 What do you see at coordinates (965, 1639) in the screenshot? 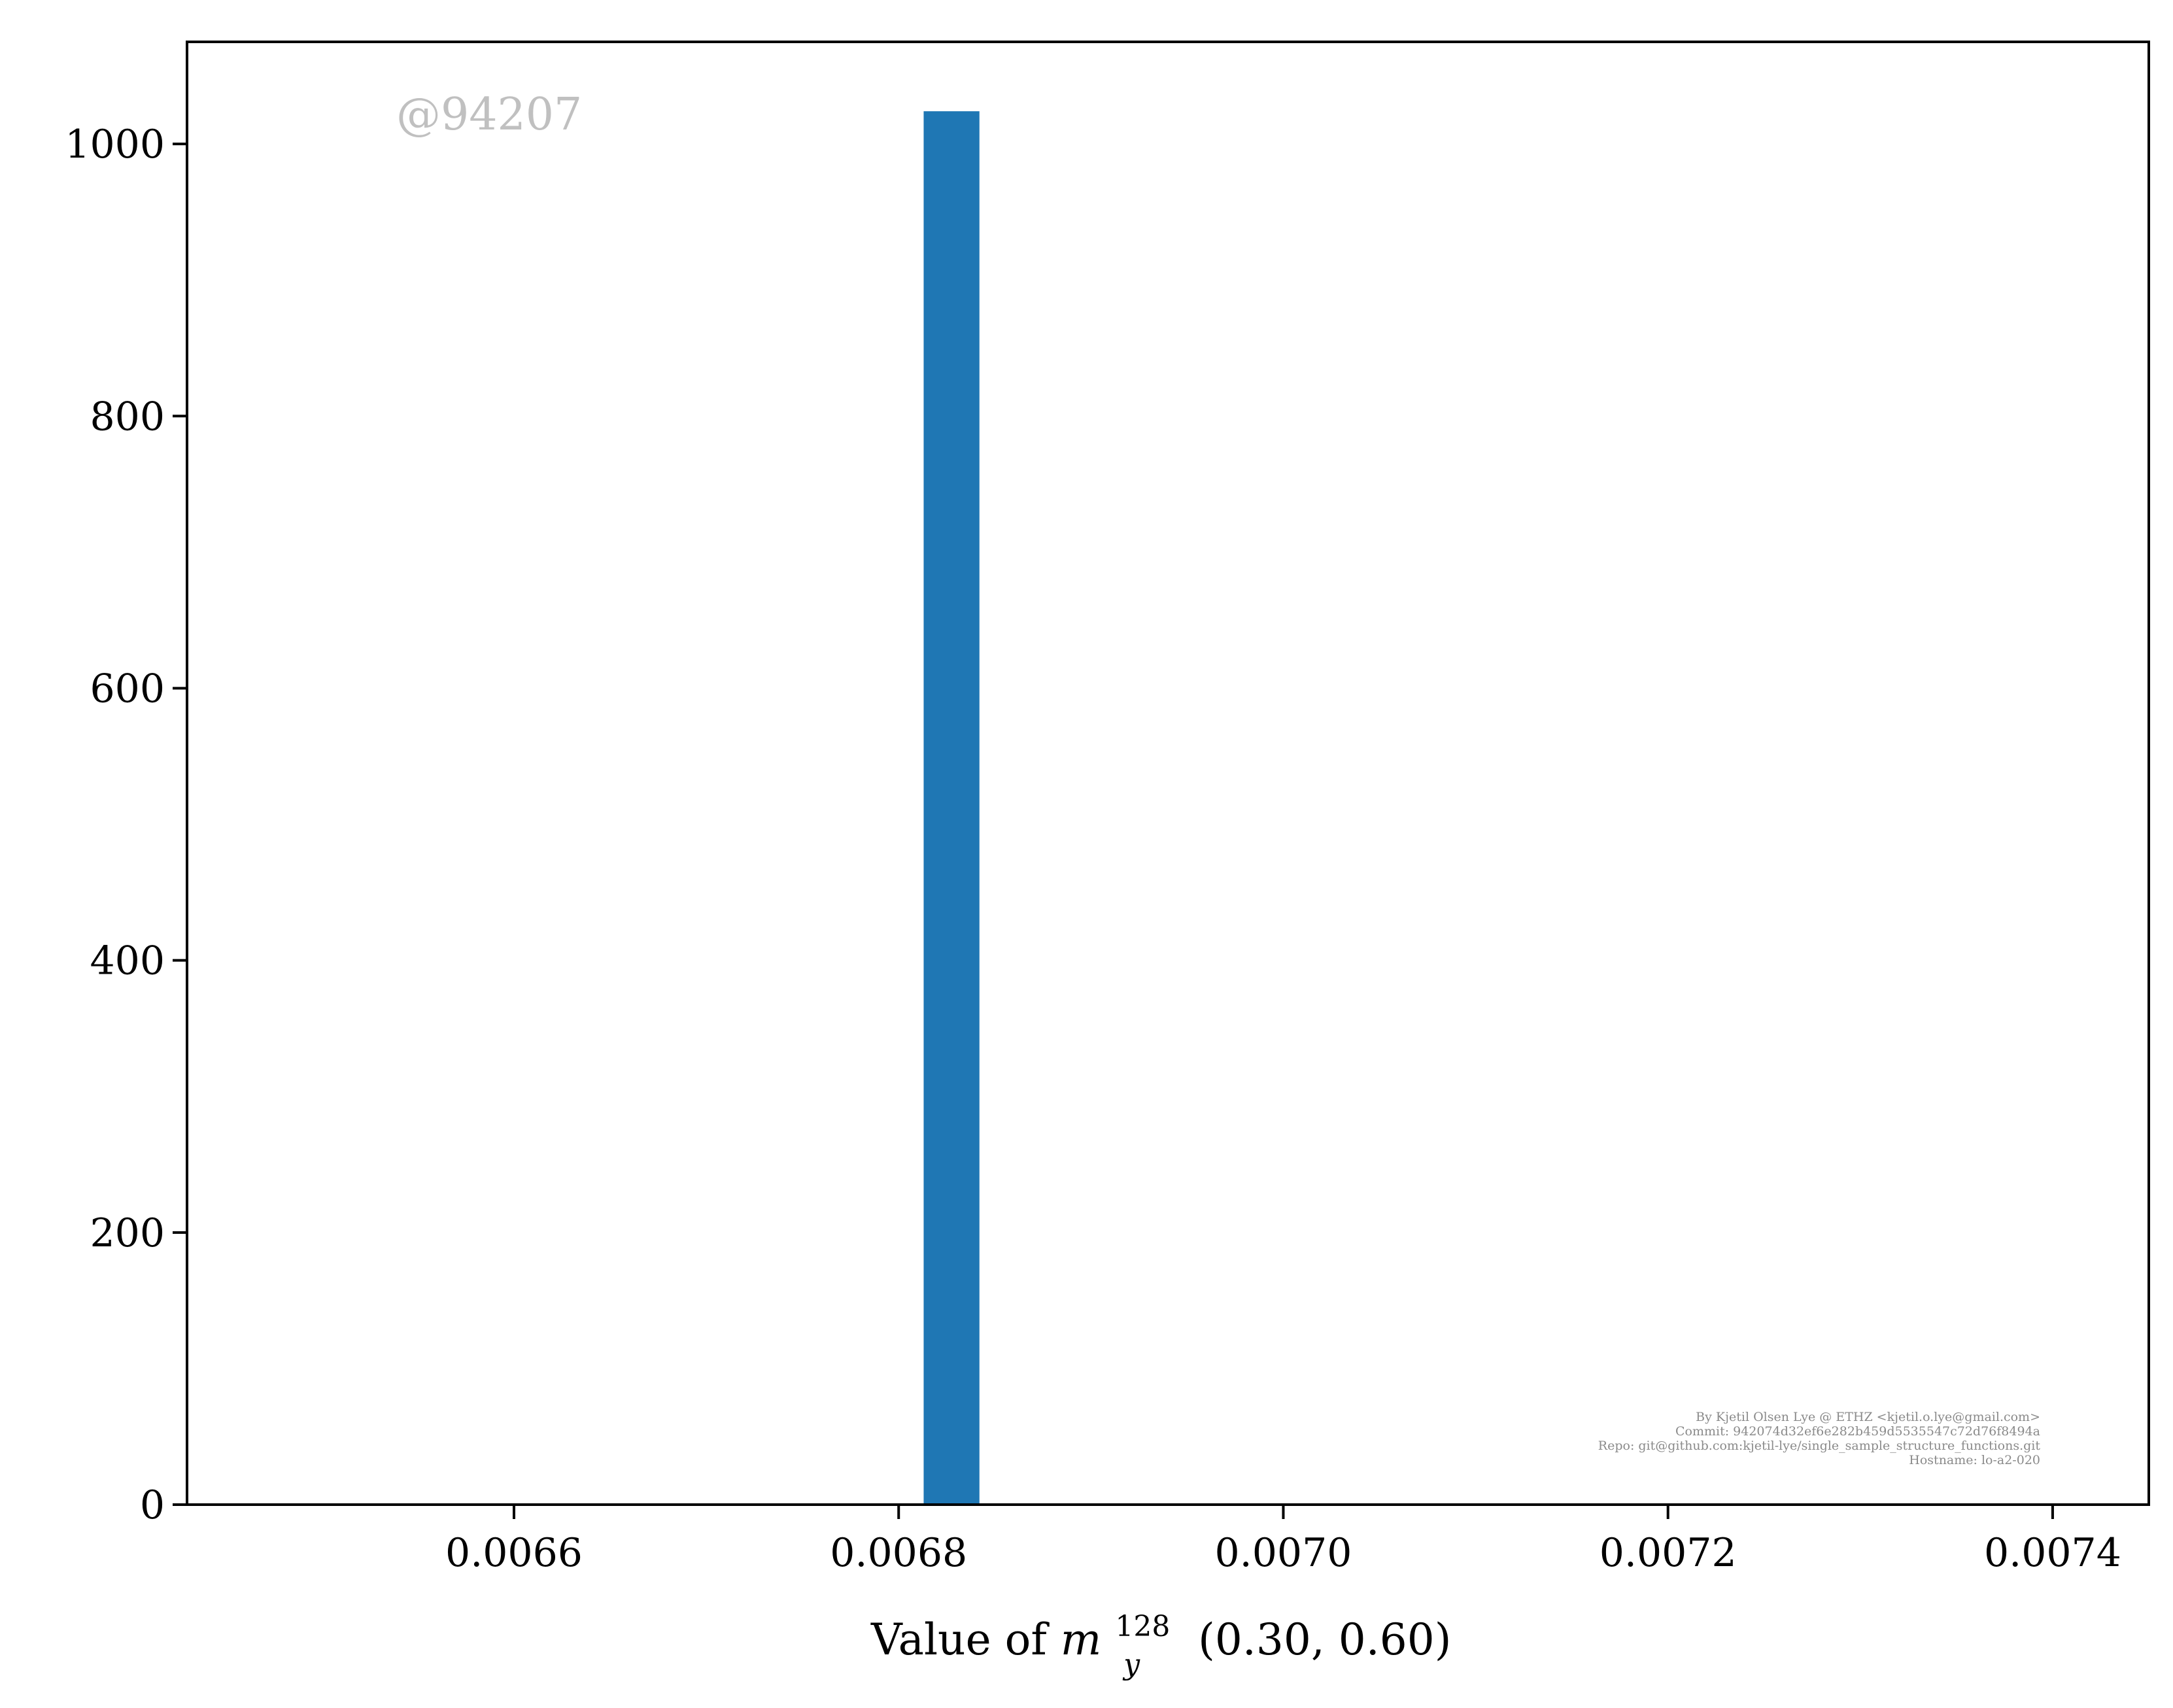
I see `x-axis-label-prefix: Value of` at bounding box center [965, 1639].